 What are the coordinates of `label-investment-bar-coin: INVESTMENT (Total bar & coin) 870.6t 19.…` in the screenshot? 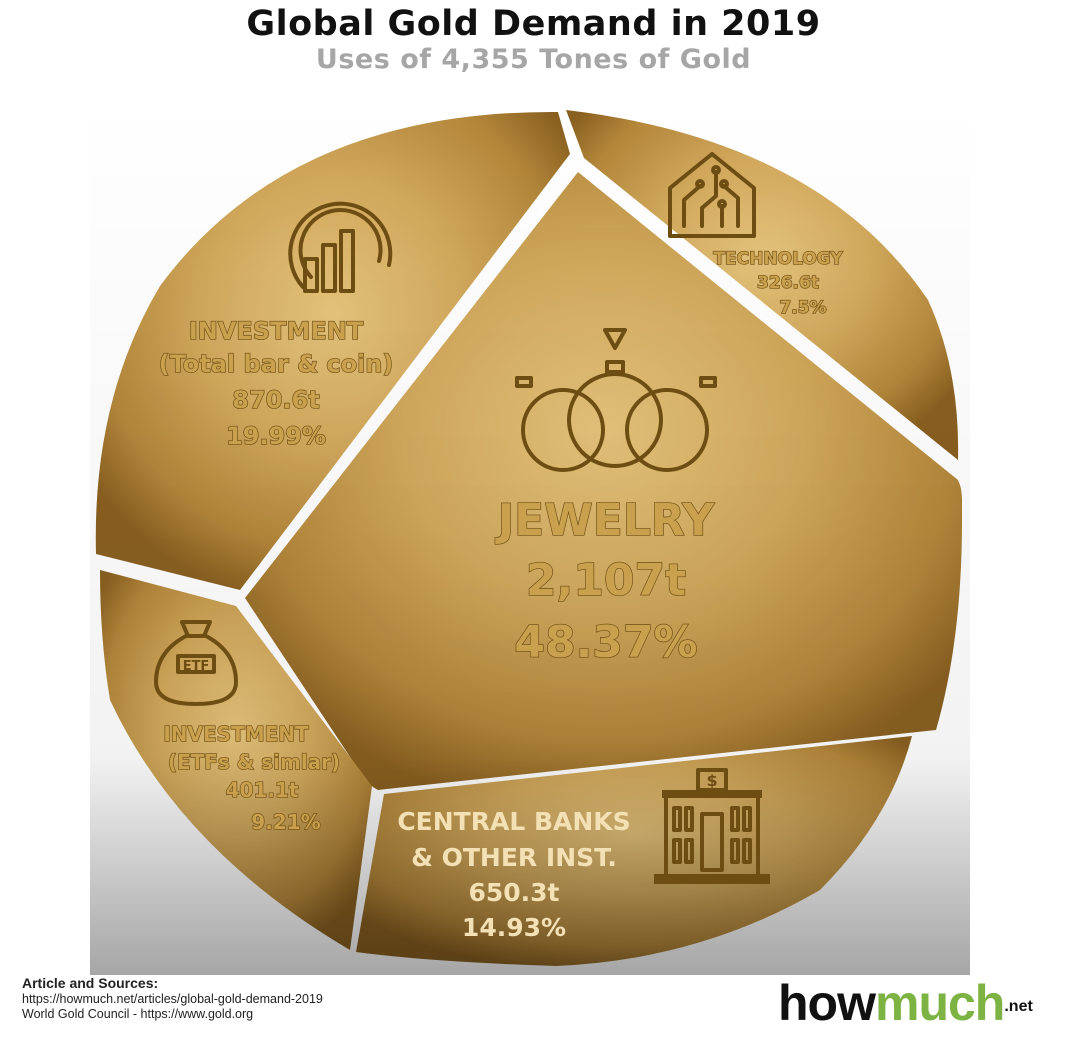 It's located at (276, 383).